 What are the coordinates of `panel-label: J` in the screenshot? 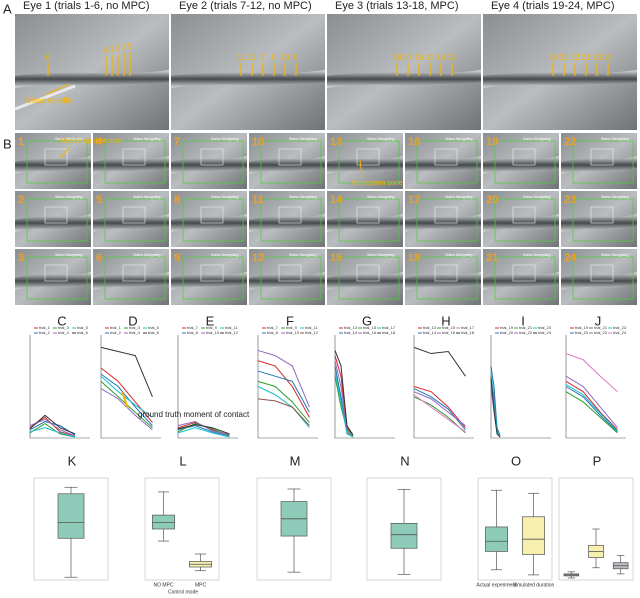 It's located at (598, 320).